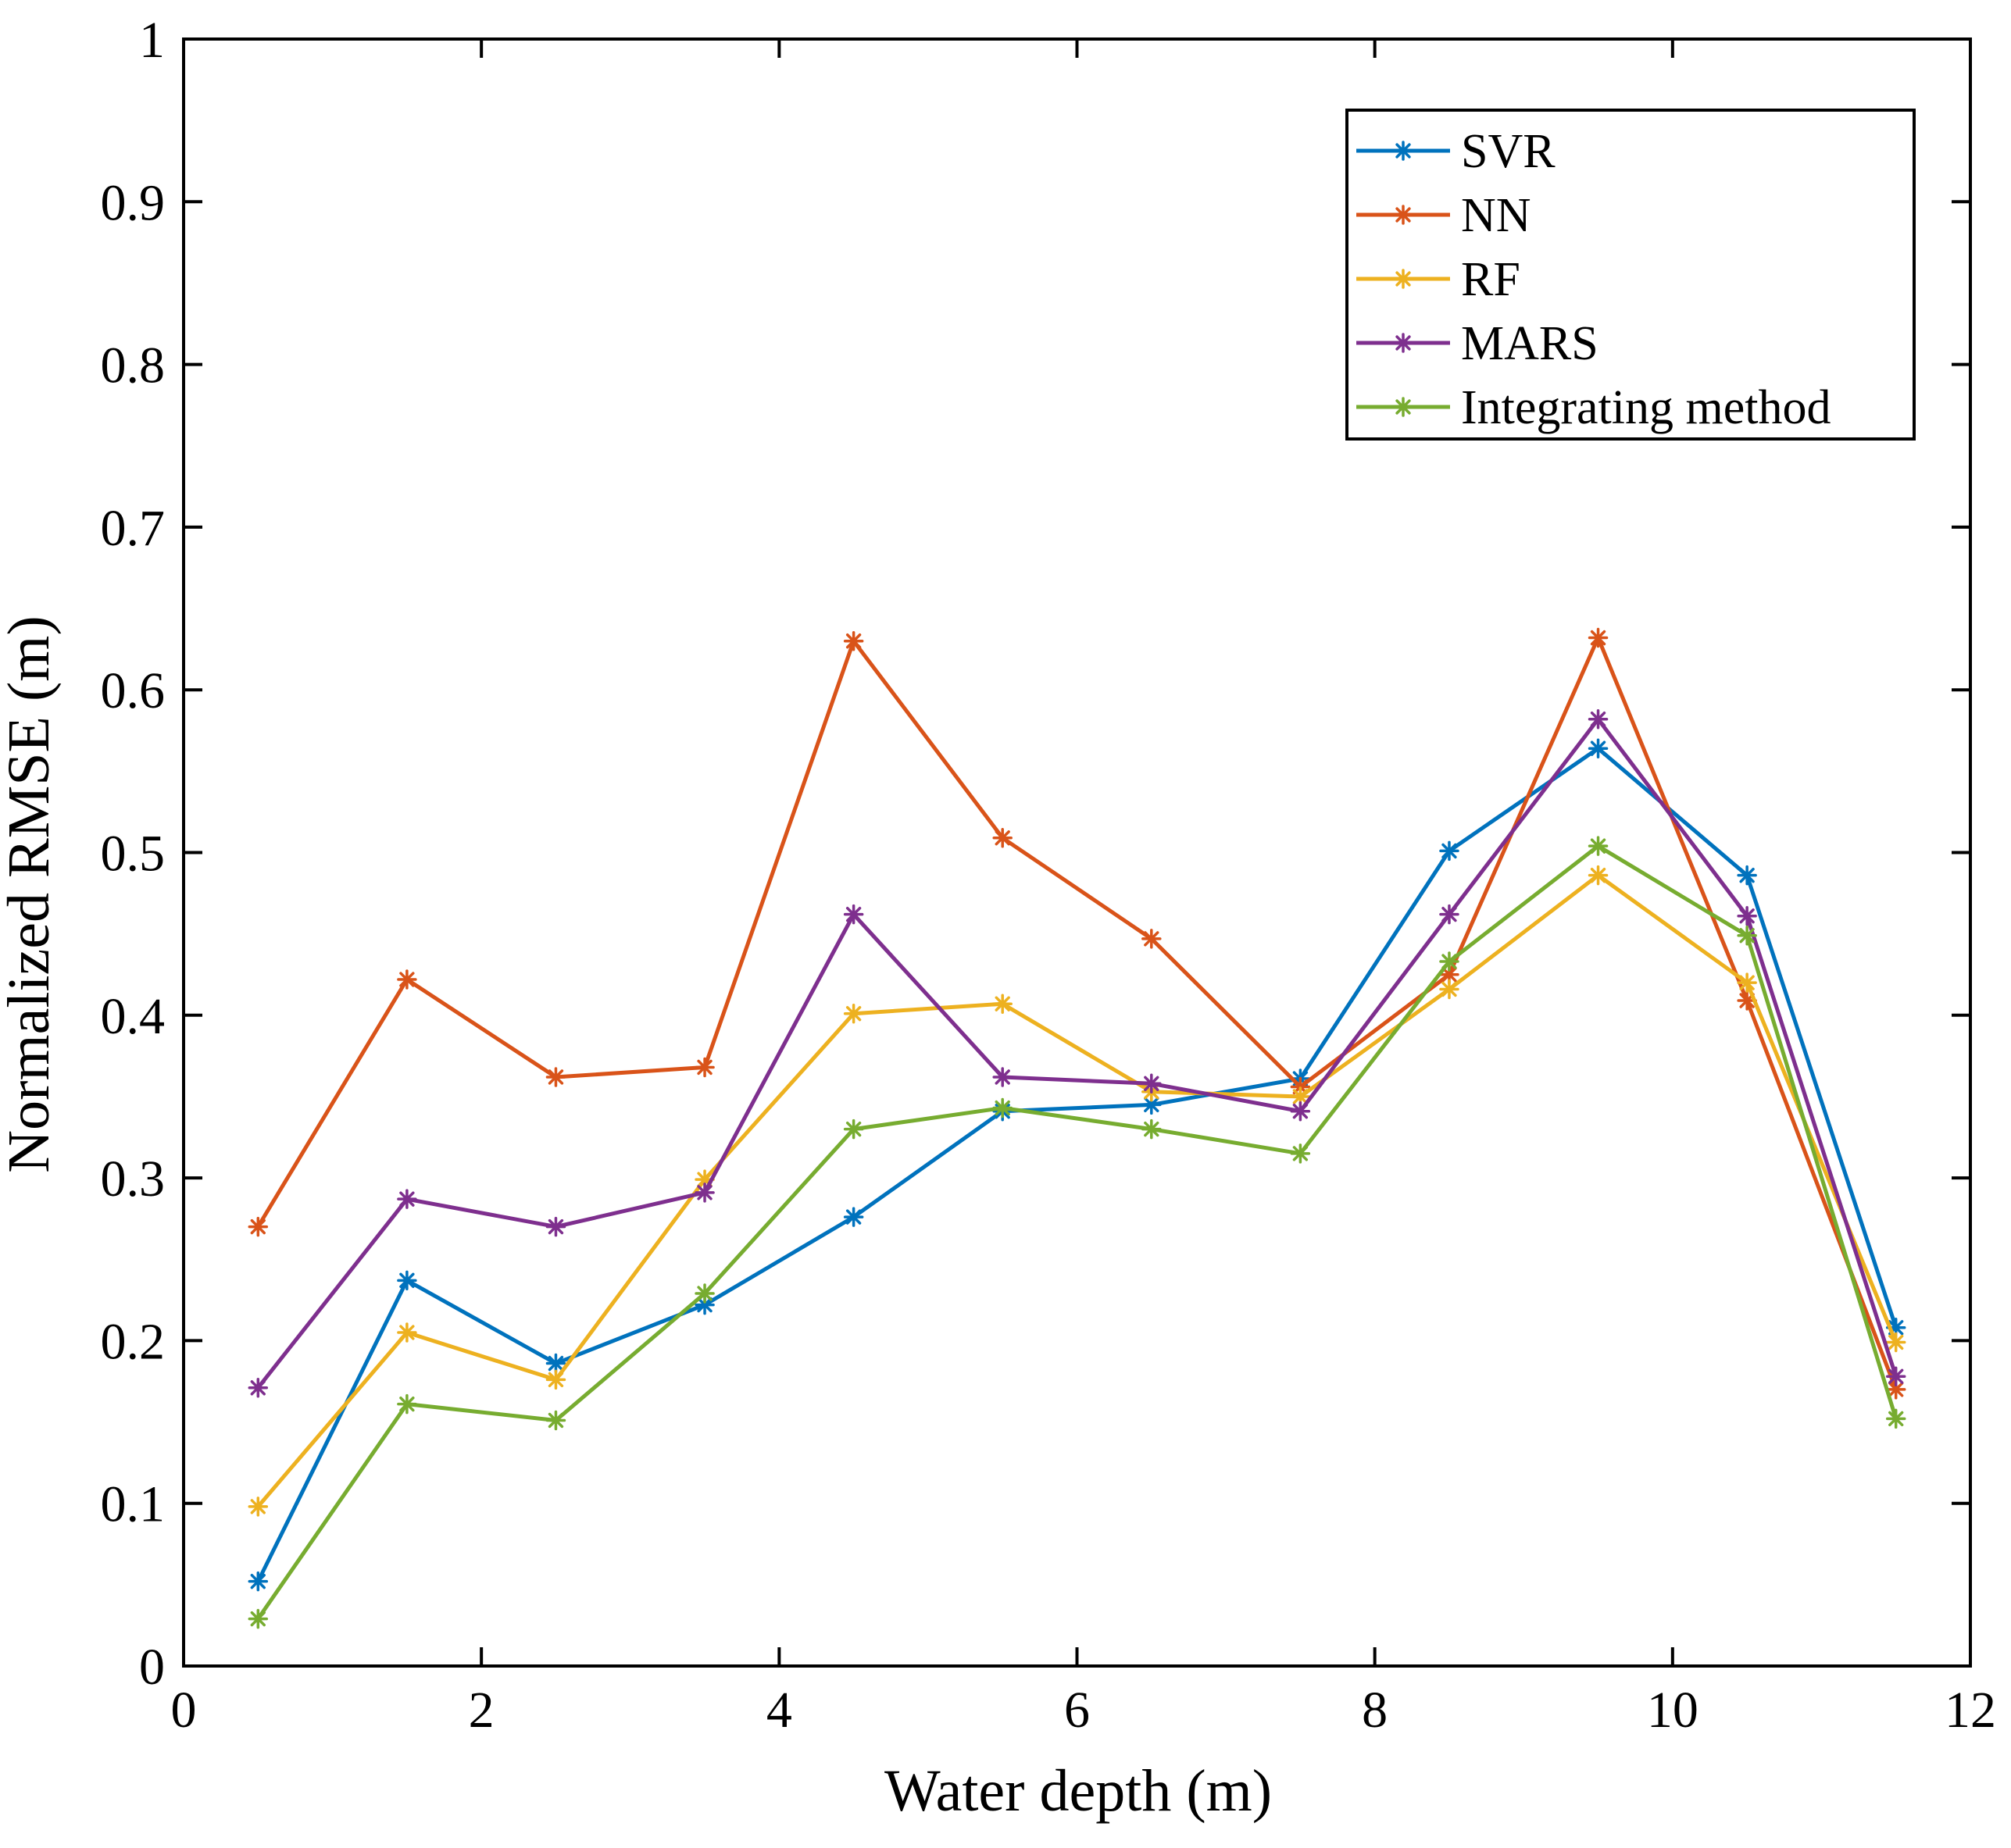 This screenshot has width=2011, height=1848. I want to click on legend-label: Integrating method, so click(1646, 407).